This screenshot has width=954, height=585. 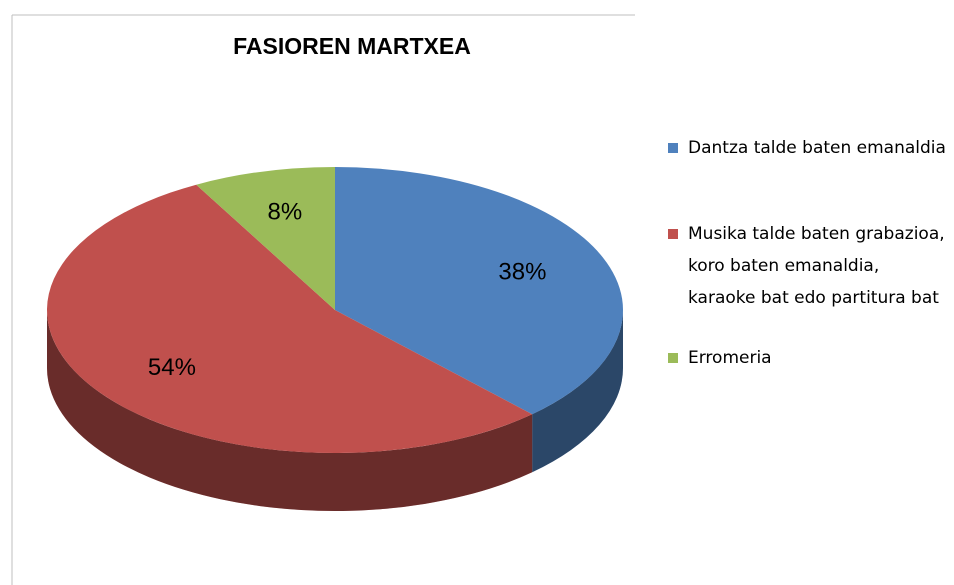 What do you see at coordinates (730, 358) in the screenshot?
I see `legend-label: Erromeria` at bounding box center [730, 358].